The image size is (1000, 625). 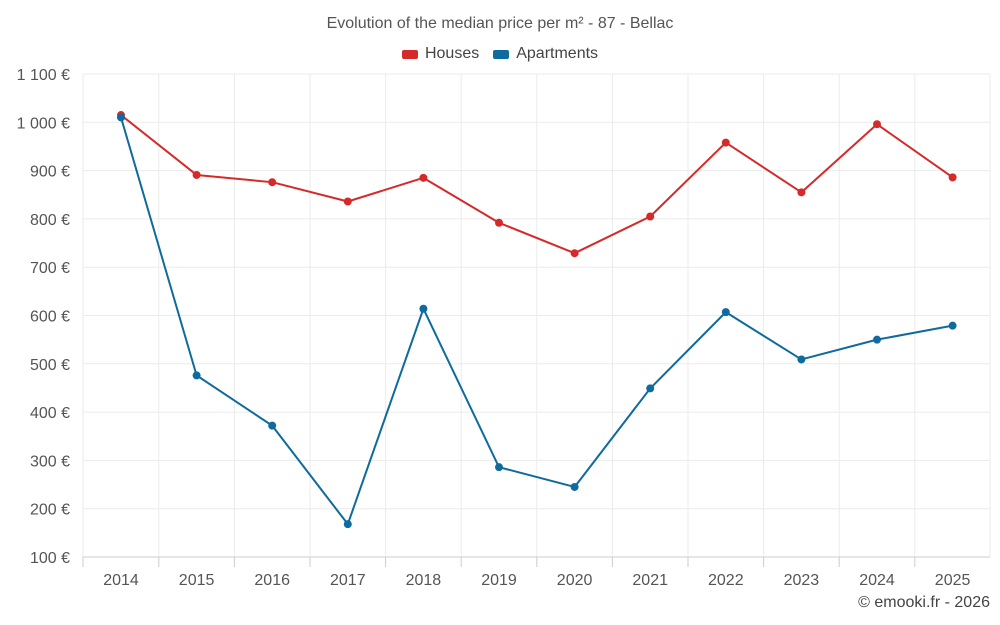 I want to click on legend-swatch-houses, so click(x=409, y=54).